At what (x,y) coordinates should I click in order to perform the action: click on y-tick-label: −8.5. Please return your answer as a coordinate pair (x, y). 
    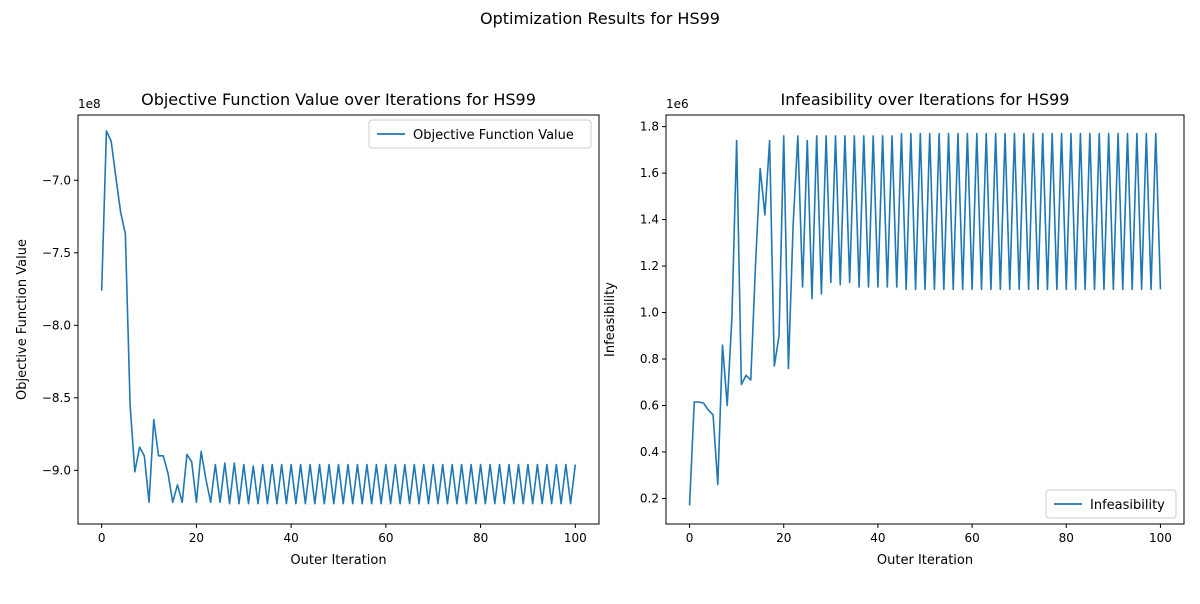
    Looking at the image, I should click on (56, 398).